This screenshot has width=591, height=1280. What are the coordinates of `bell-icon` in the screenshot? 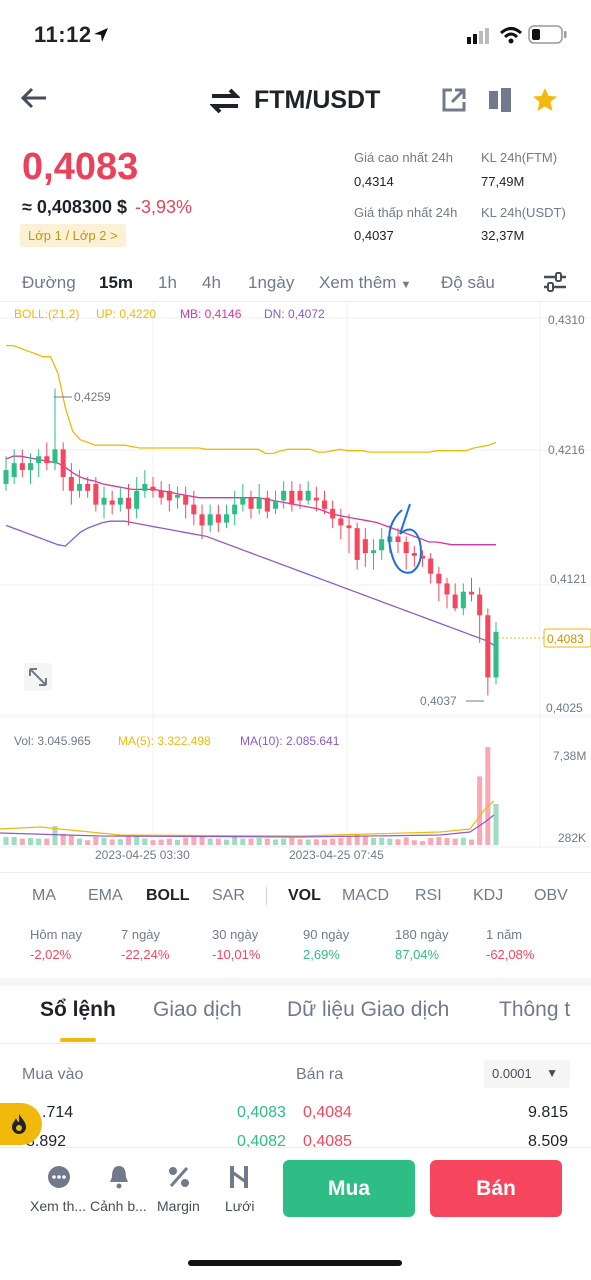 It's located at (119, 1177).